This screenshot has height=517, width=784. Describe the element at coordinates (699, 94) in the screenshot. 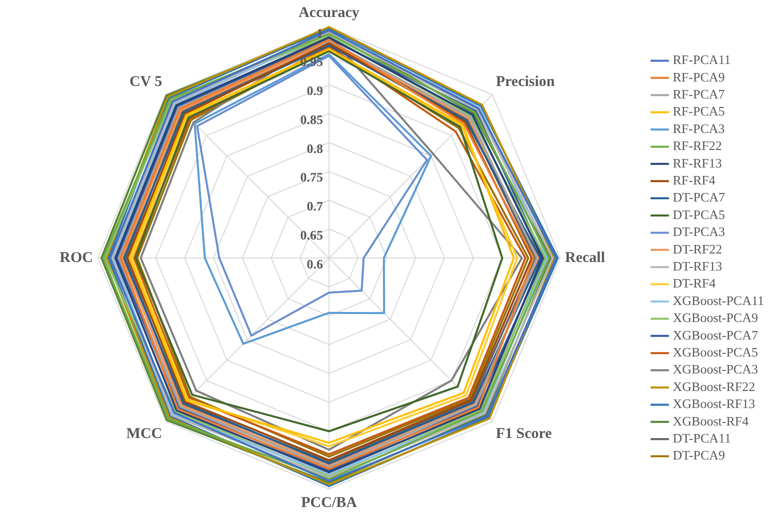

I see `legend-label: RF-PCA7` at that location.